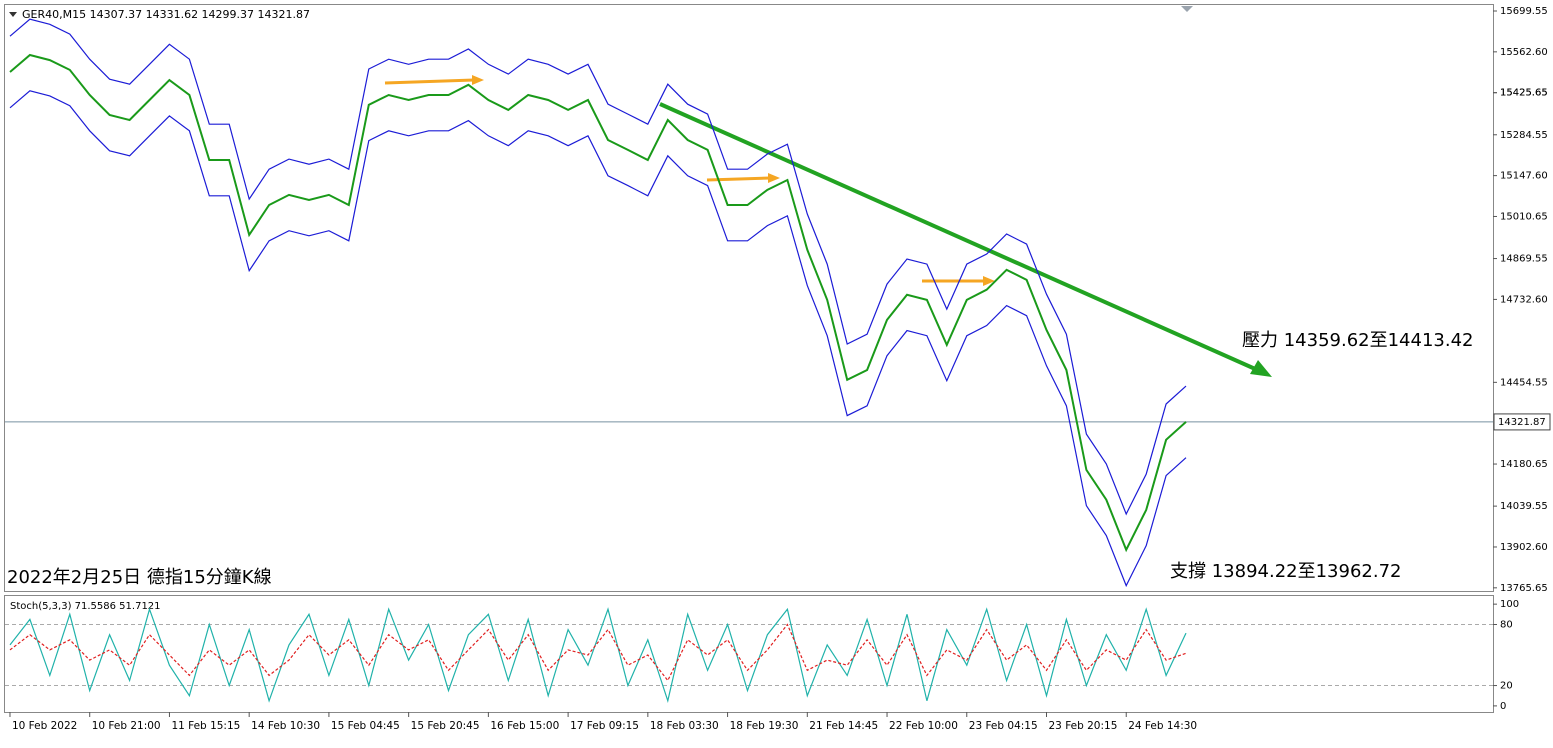  Describe the element at coordinates (1524, 216) in the screenshot. I see `y-tick-label: 15010.65` at that location.